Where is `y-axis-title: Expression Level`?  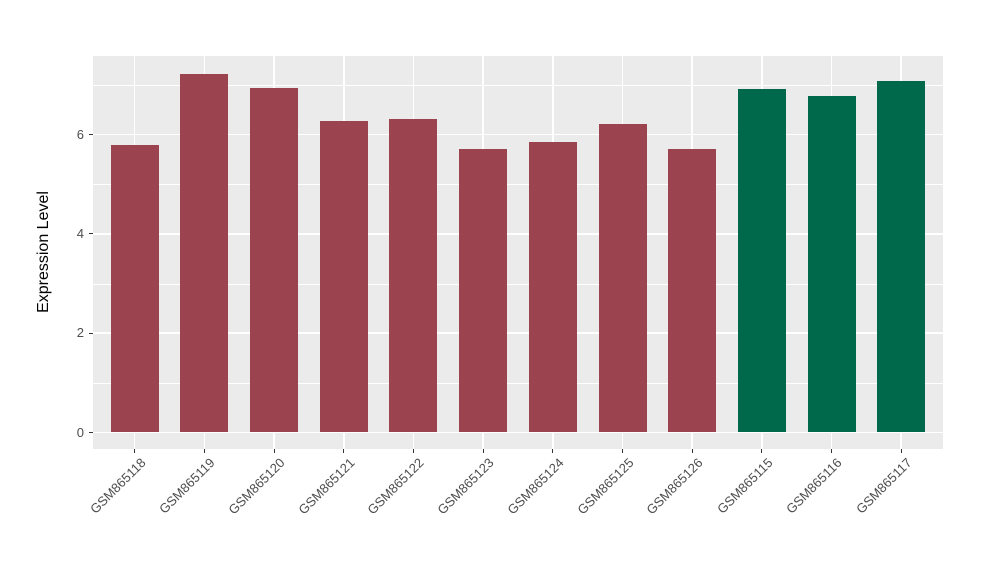 y-axis-title: Expression Level is located at coordinates (43, 252).